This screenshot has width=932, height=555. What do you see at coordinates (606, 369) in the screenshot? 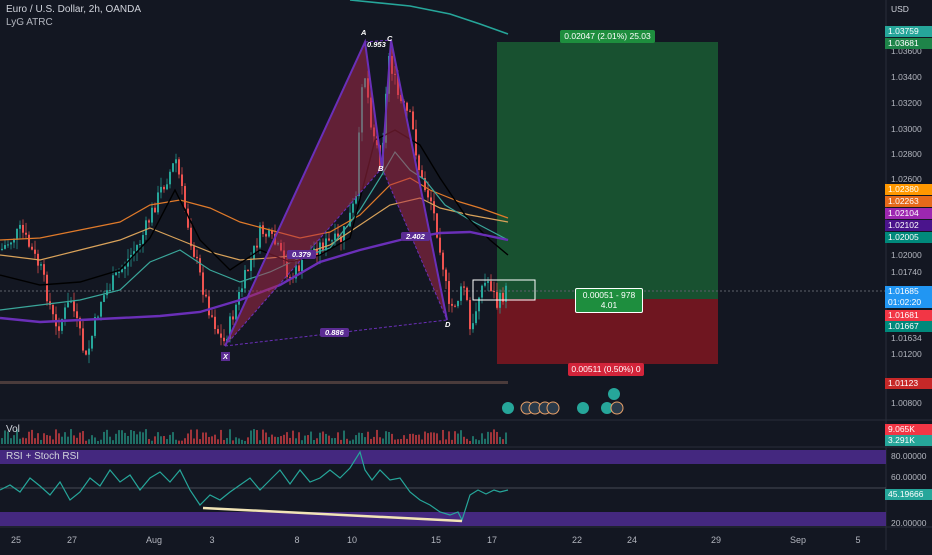
I see `stop-label: 0.00511 (0.50%) 0` at bounding box center [606, 369].